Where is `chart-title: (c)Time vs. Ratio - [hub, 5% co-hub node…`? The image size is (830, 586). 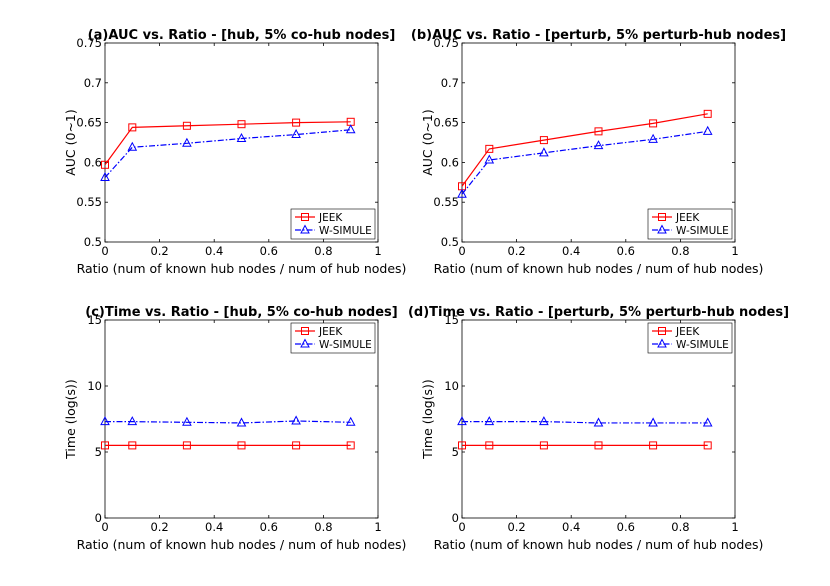 chart-title: (c)Time vs. Ratio - [hub, 5% co-hub node… is located at coordinates (241, 312).